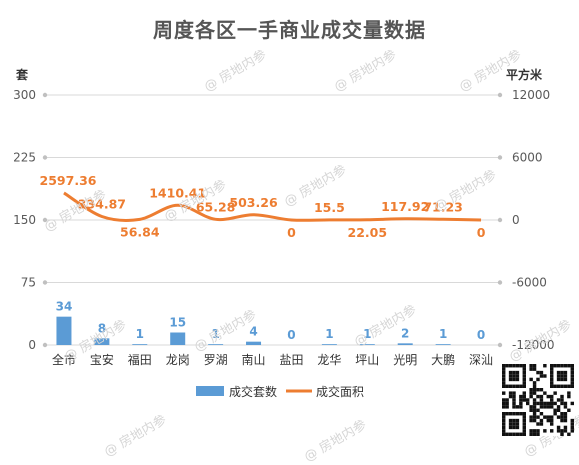 The image size is (579, 465). I want to click on x-tick-label: 深汕, so click(481, 360).